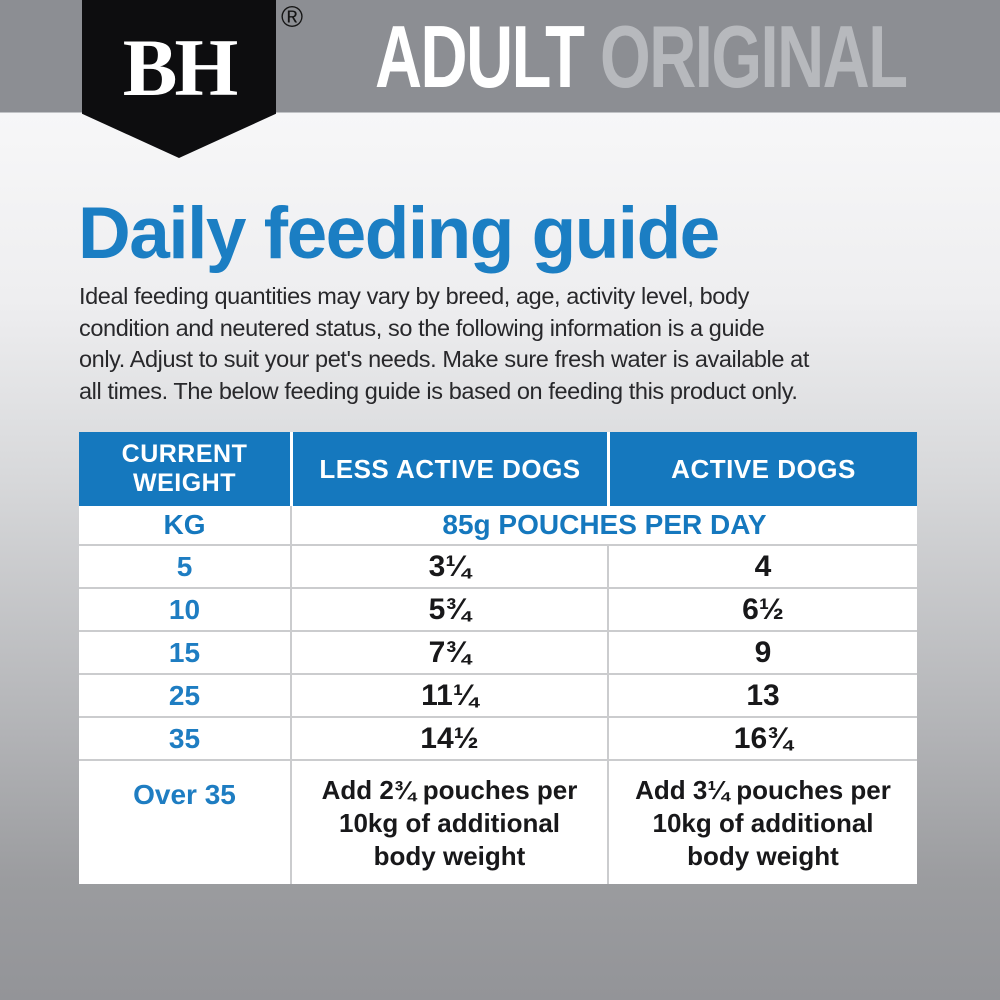 Image resolution: width=1000 pixels, height=1000 pixels. I want to click on active-value: 6½, so click(762, 609).